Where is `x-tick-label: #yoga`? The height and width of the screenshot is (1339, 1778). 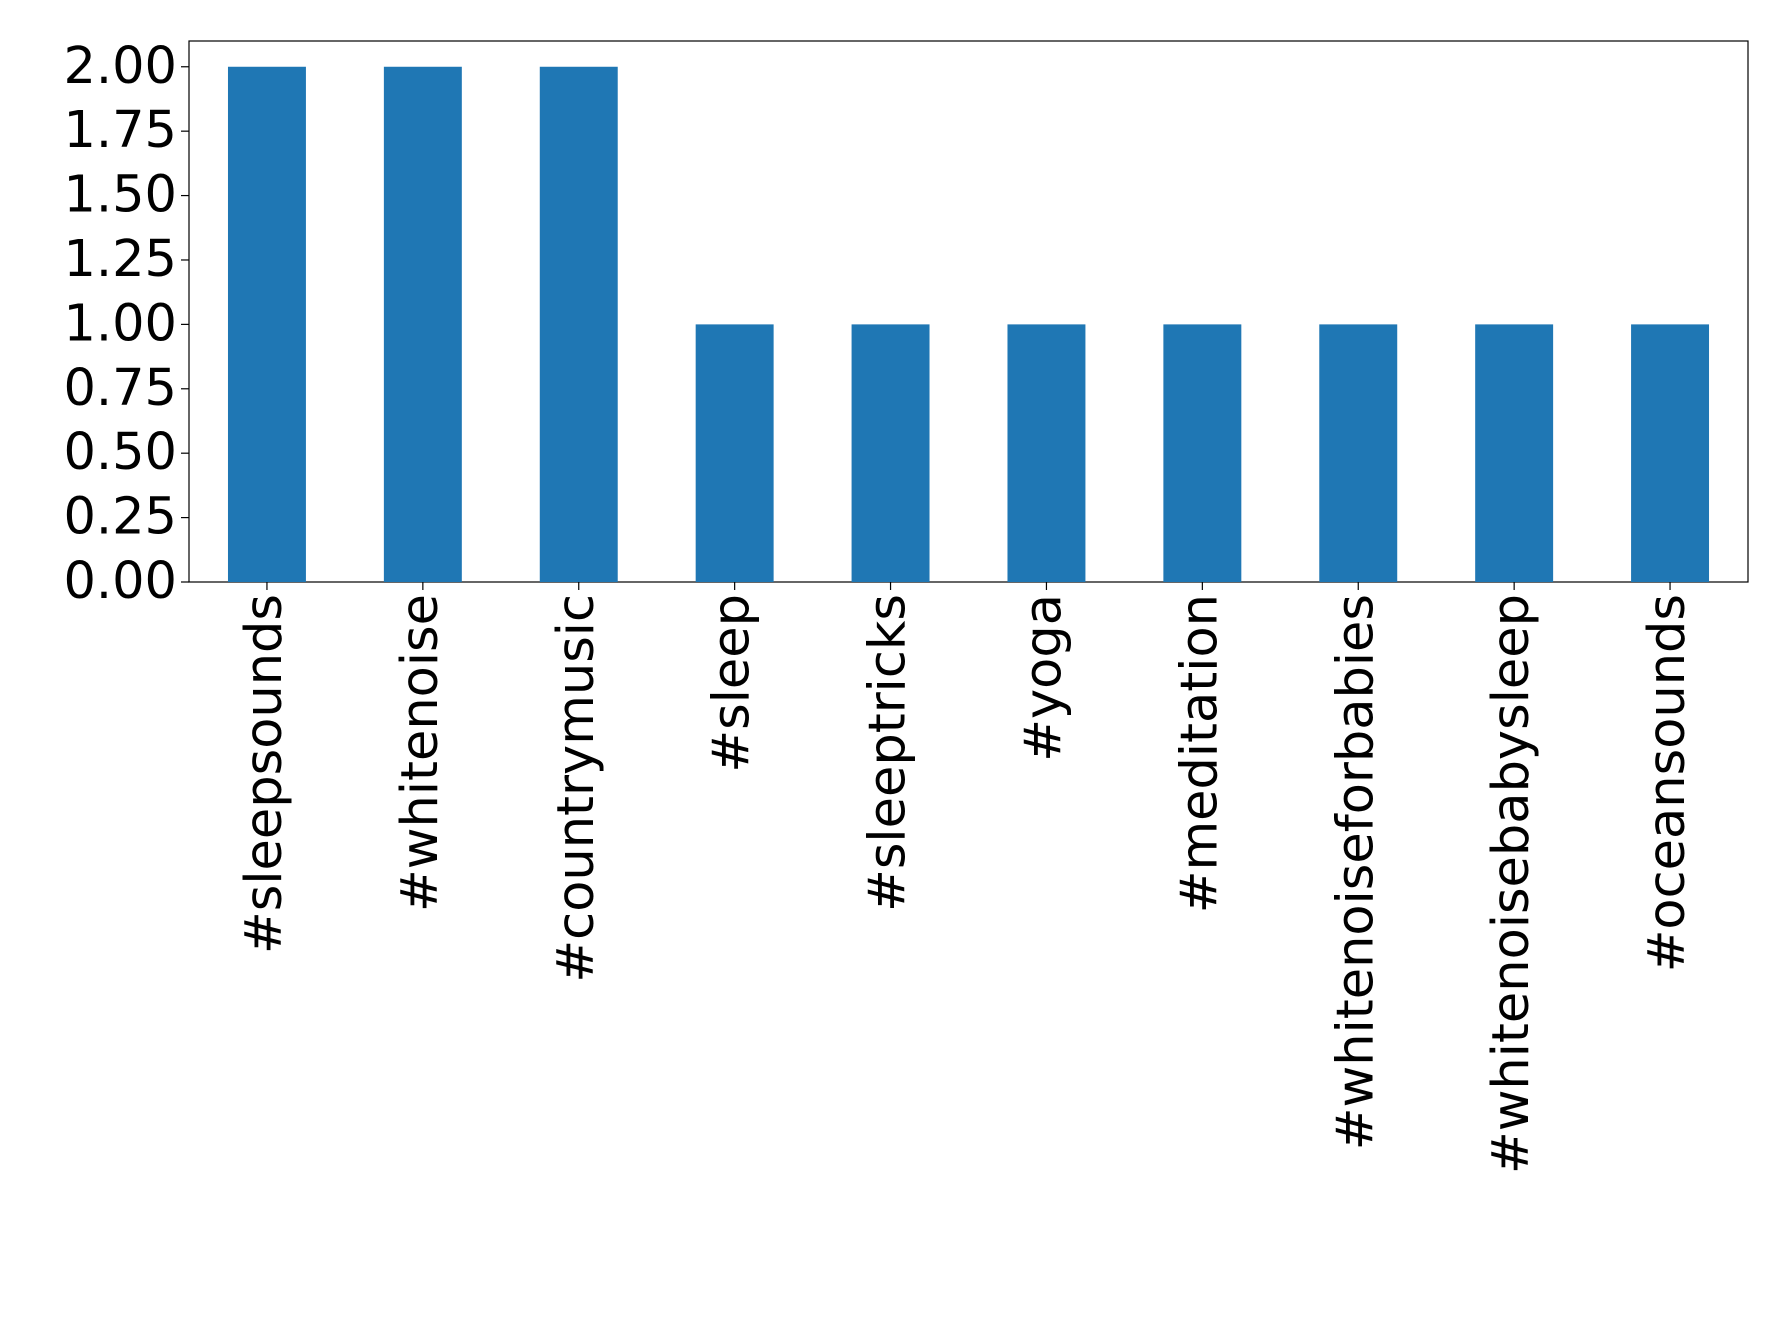
x-tick-label: #yoga is located at coordinates (1043, 678).